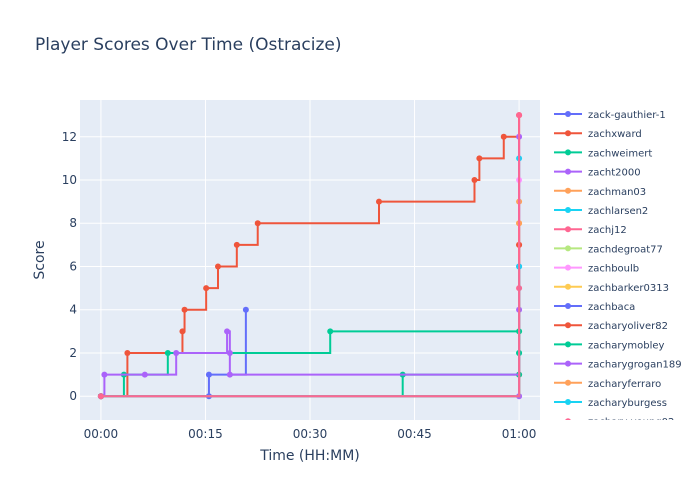 This screenshot has width=700, height=500. I want to click on legend-label: zachbaca, so click(611, 307).